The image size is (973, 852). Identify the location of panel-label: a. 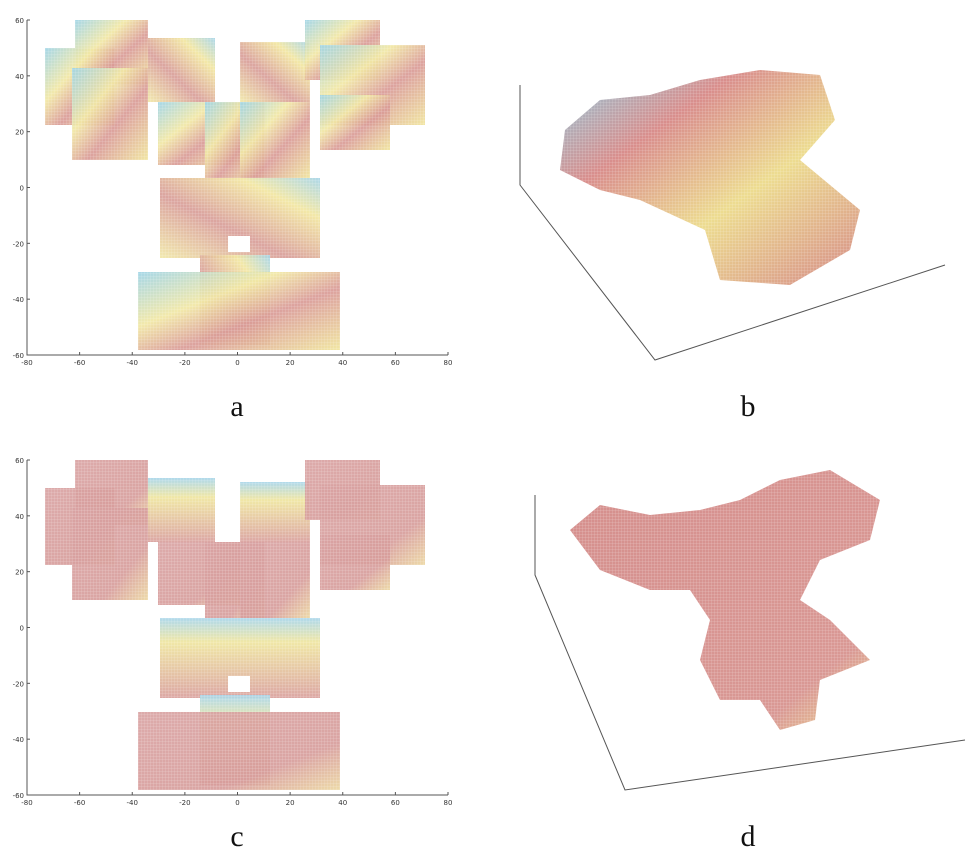
(236, 406).